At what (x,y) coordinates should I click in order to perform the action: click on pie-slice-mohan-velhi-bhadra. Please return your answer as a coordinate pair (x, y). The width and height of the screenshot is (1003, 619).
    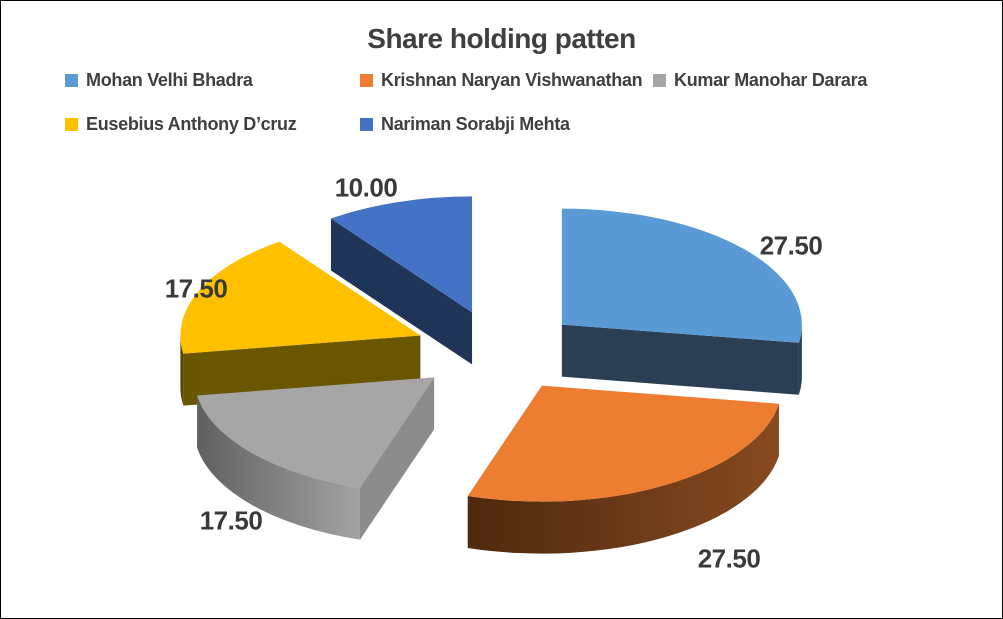
    Looking at the image, I should click on (681, 301).